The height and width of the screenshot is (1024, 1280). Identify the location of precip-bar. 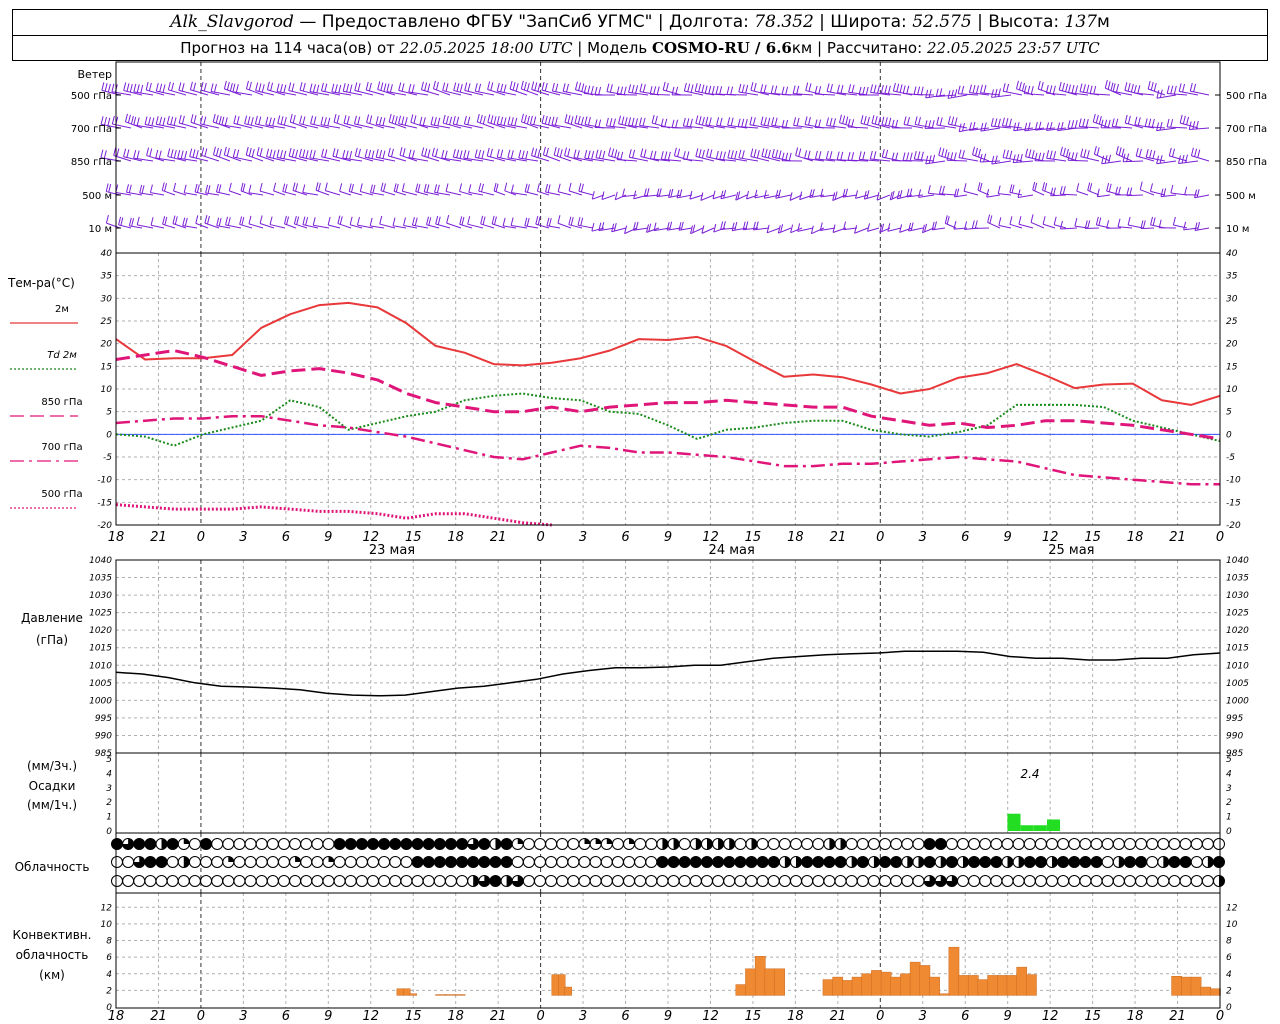
(1027, 828).